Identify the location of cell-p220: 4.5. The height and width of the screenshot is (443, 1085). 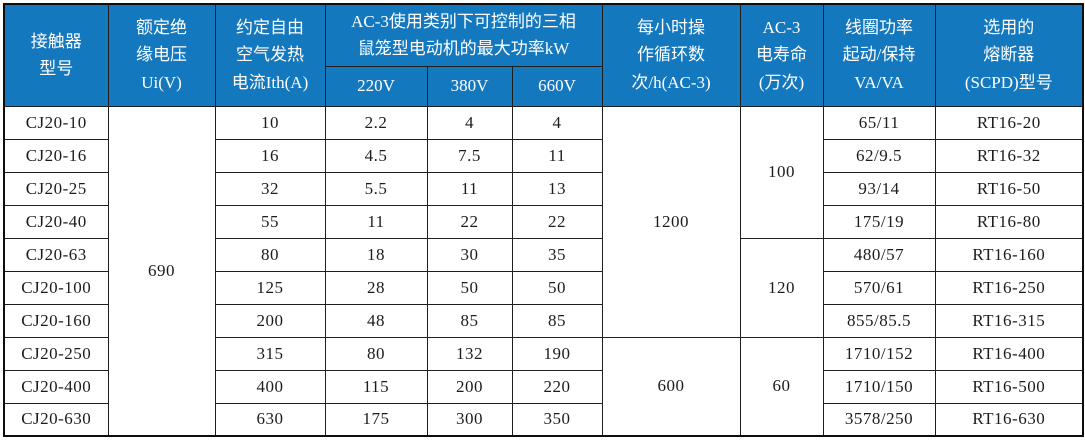
(376, 155).